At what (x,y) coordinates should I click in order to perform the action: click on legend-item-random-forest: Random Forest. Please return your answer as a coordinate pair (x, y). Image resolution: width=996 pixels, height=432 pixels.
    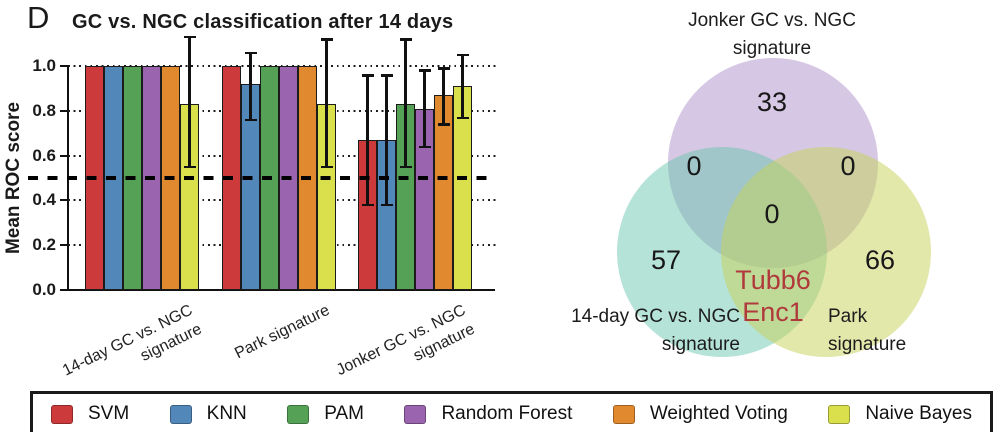
    Looking at the image, I should click on (488, 414).